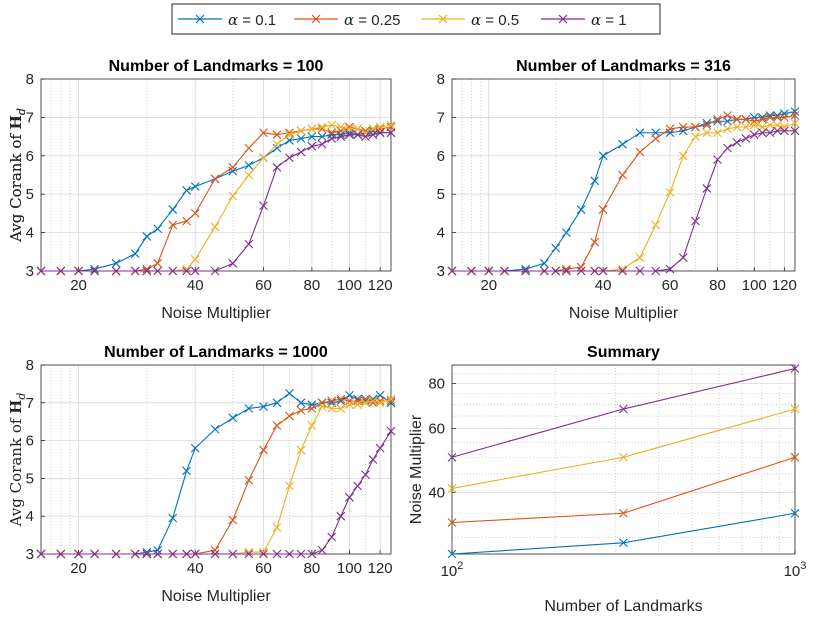  What do you see at coordinates (216, 313) in the screenshot?
I see `x-axis-label: Noise Multiplier` at bounding box center [216, 313].